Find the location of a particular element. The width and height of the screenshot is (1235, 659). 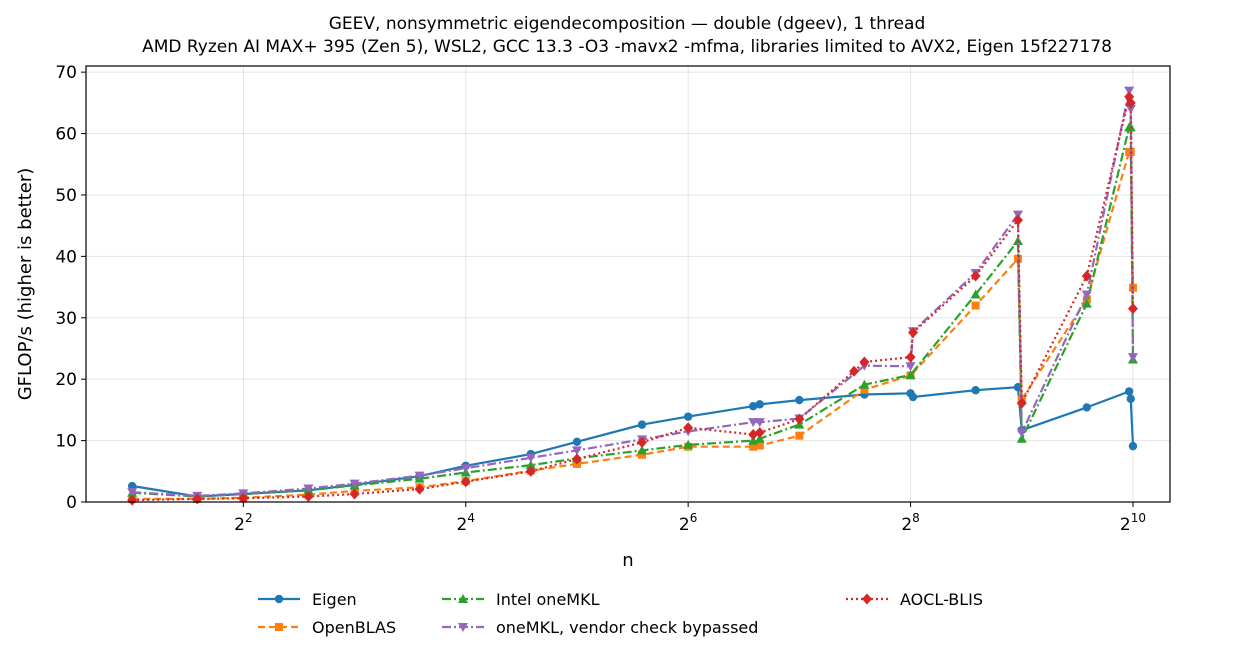

y-tick-label: 20 is located at coordinates (66, 380).